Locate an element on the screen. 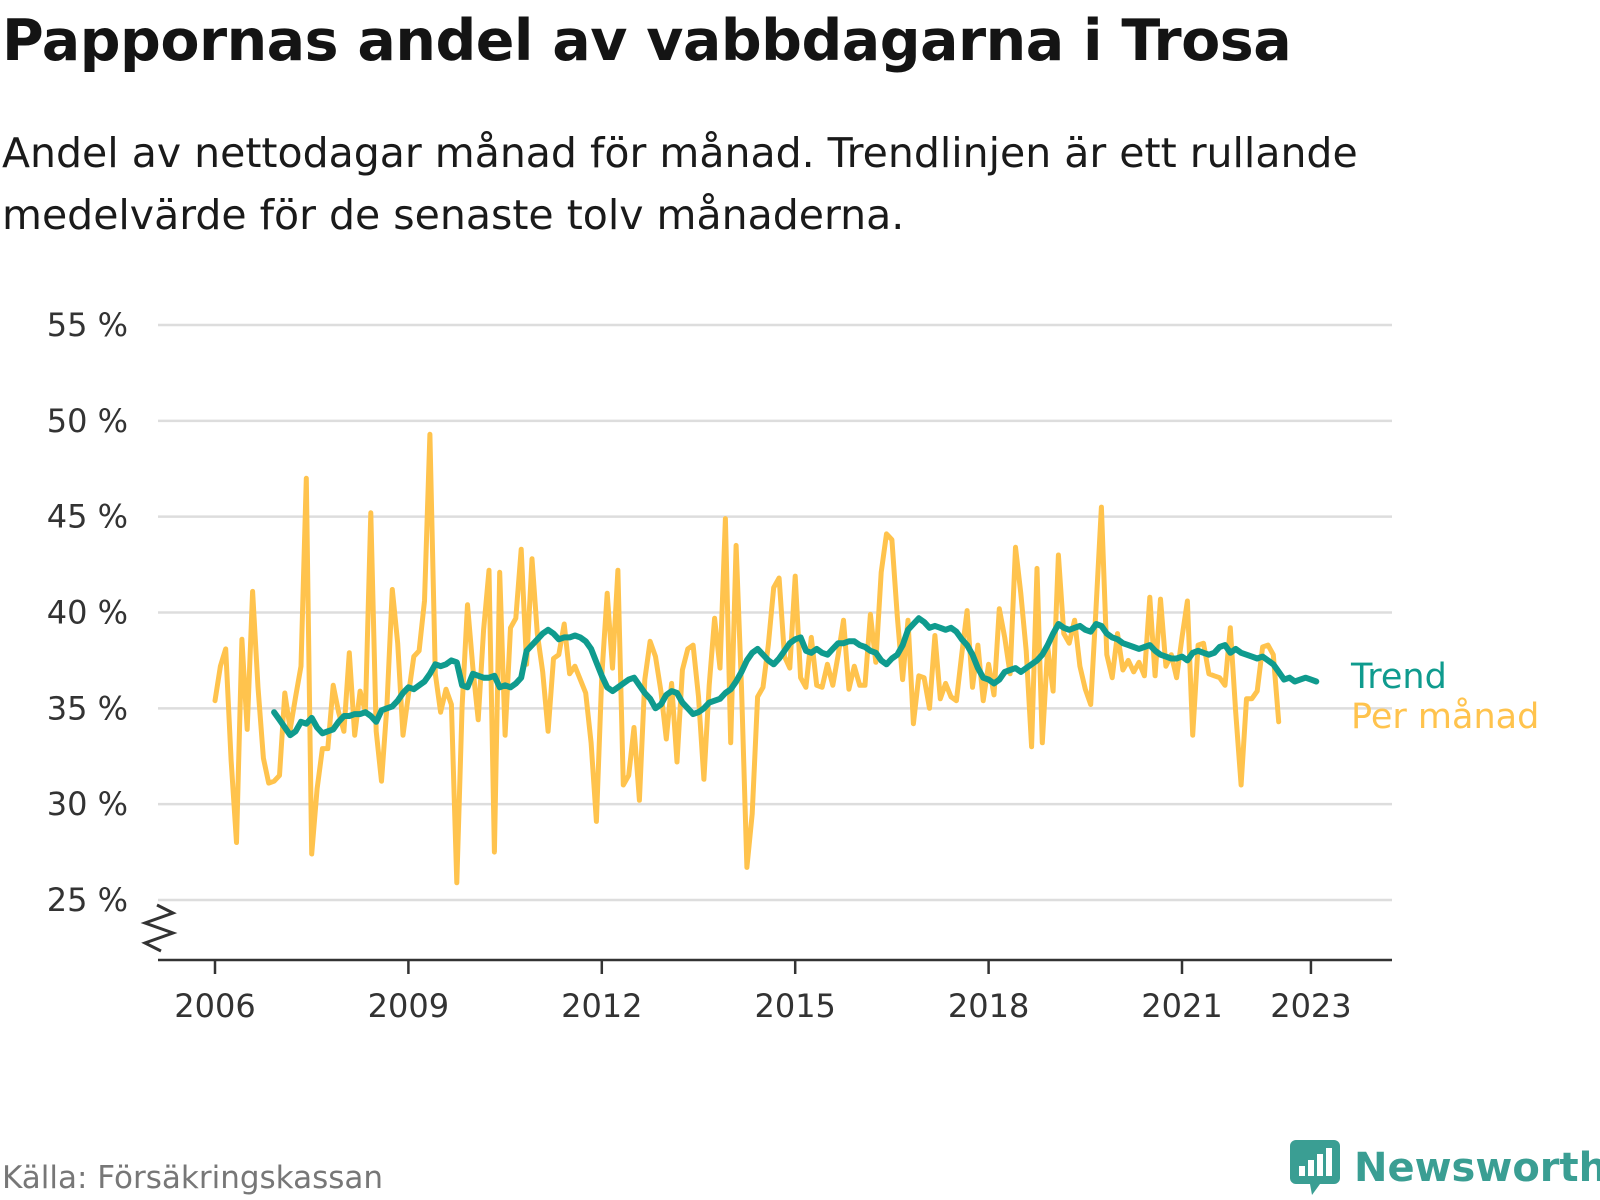  trend-line is located at coordinates (795, 677).